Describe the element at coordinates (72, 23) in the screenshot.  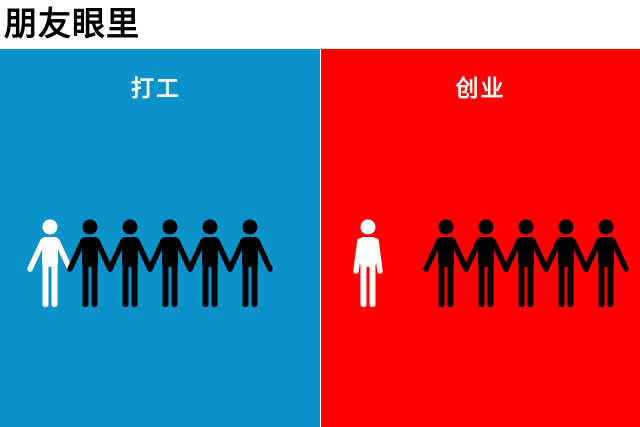
I see `page-title: 朋友眼里` at that location.